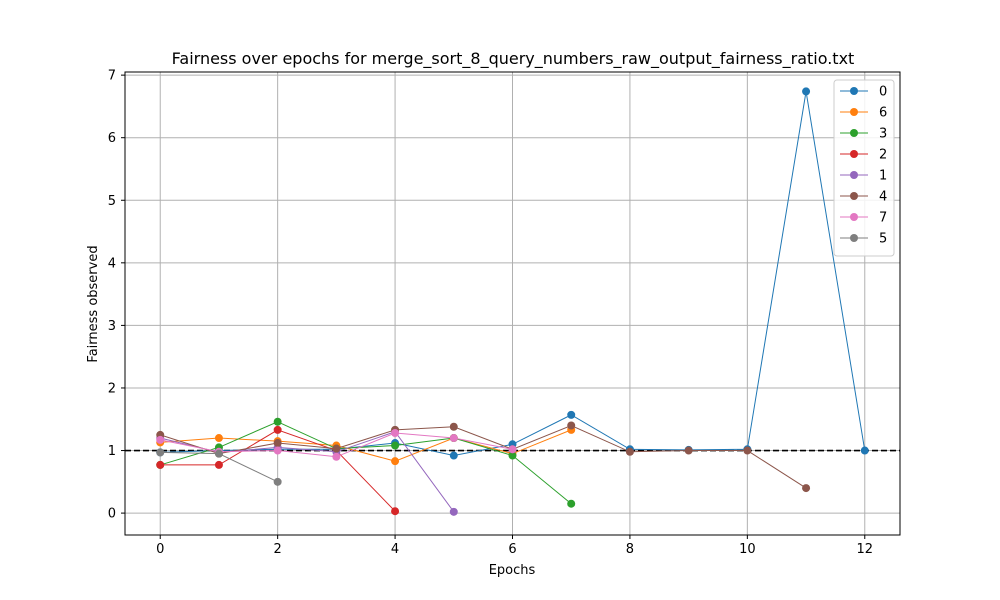  I want to click on legend-item-1: 1, so click(863, 176).